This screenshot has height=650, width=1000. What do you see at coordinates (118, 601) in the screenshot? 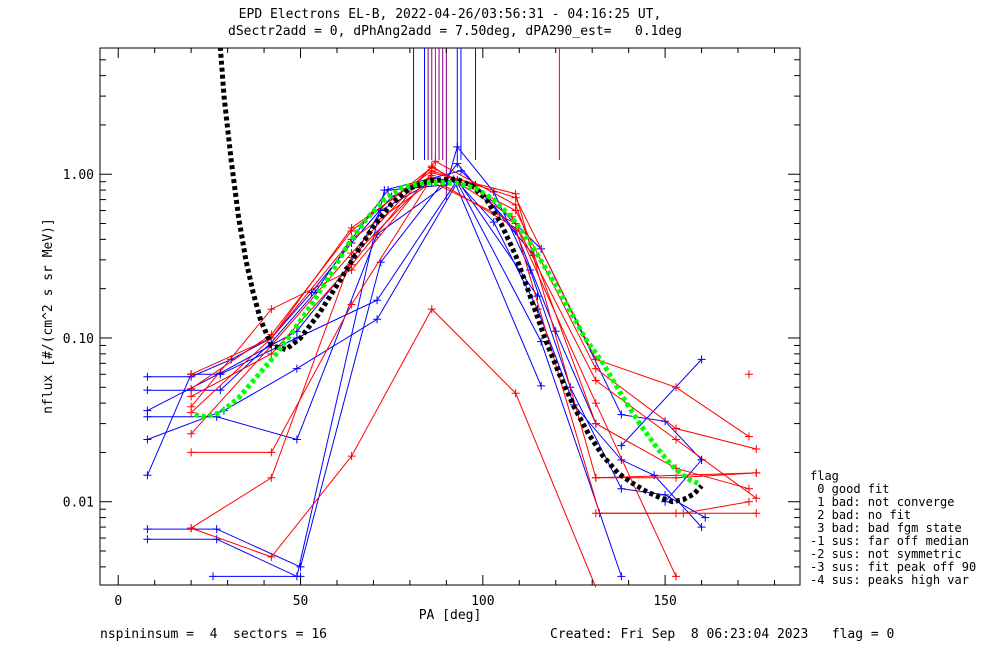
I see `x-tick-label: 0` at bounding box center [118, 601].